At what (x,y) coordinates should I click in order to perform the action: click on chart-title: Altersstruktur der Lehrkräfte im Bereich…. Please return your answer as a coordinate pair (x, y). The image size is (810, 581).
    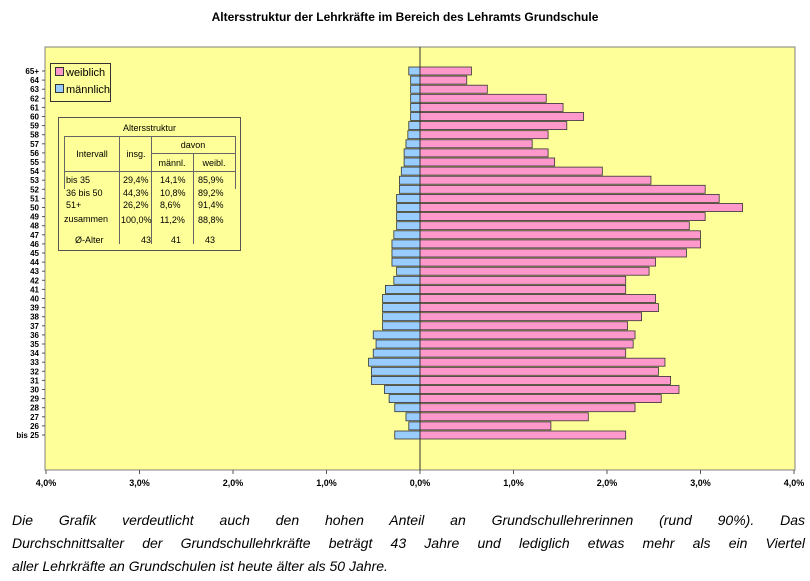
    Looking at the image, I should click on (405, 17).